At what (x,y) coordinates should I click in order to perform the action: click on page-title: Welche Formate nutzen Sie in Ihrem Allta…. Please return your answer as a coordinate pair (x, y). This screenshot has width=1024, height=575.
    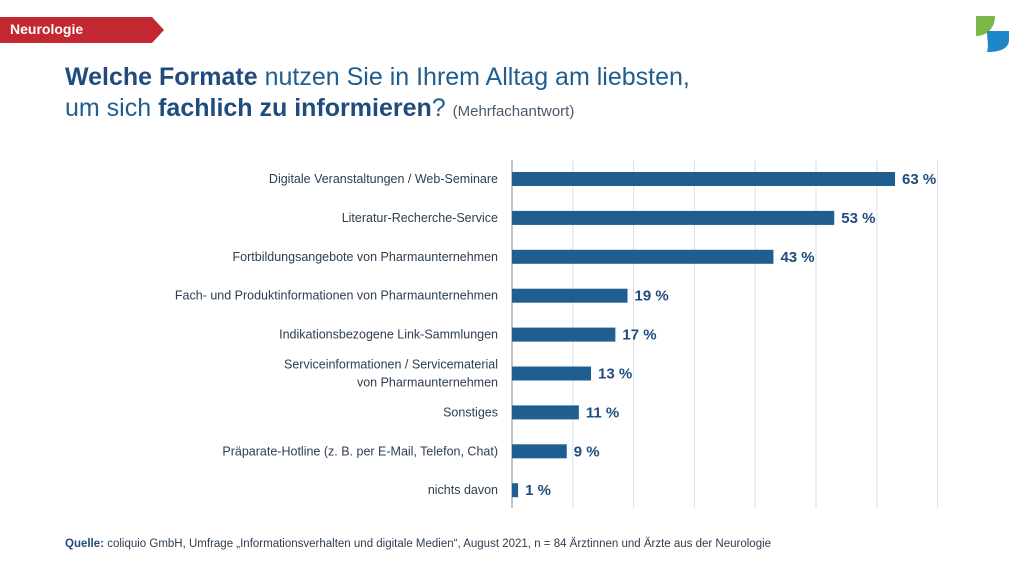
    Looking at the image, I should click on (505, 94).